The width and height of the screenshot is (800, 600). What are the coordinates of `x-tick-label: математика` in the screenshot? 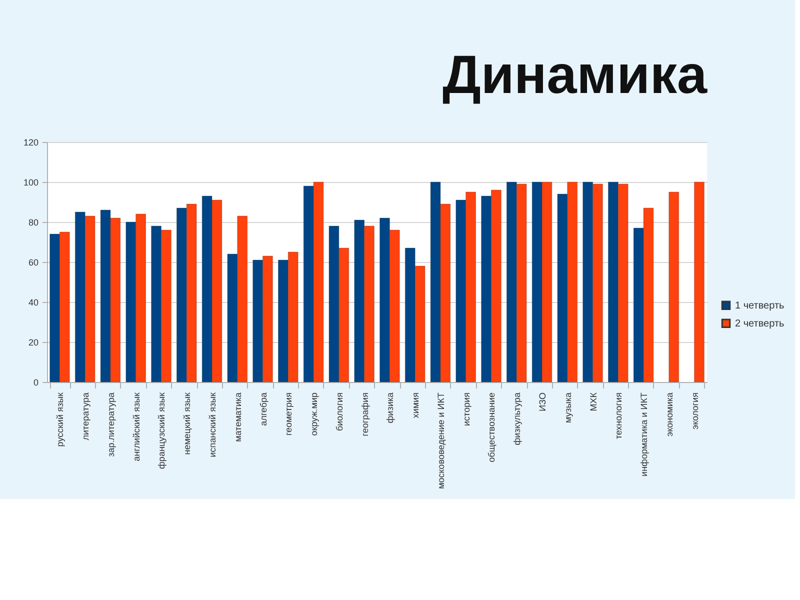 It's located at (237, 417).